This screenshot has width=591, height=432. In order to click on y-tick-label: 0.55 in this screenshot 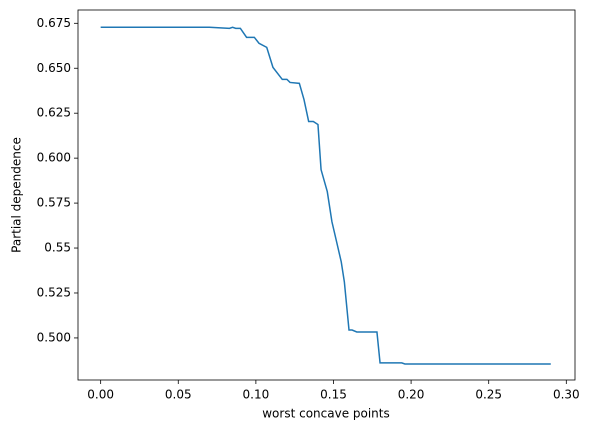, I will do `click(57, 248)`.